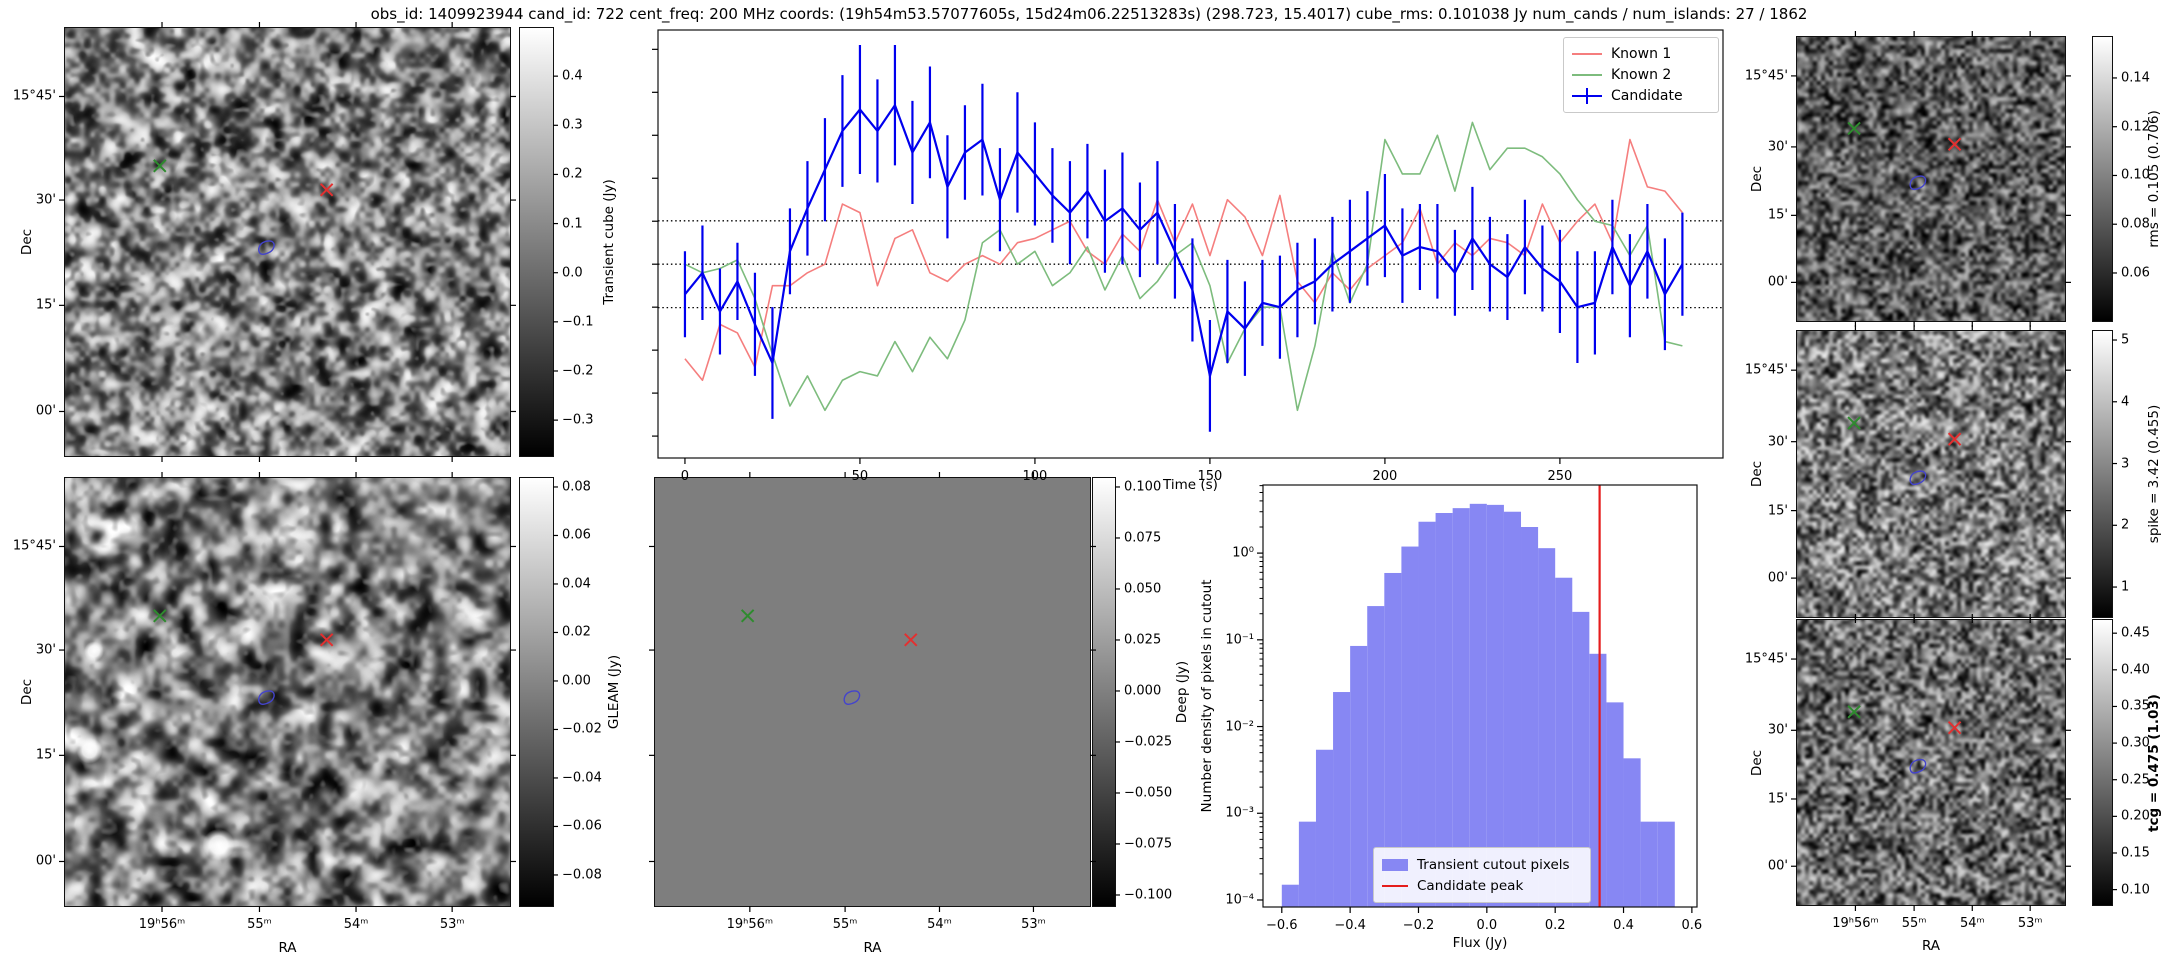  Describe the element at coordinates (1480, 943) in the screenshot. I see `flux-axis-label: Flux (Jy)` at that location.